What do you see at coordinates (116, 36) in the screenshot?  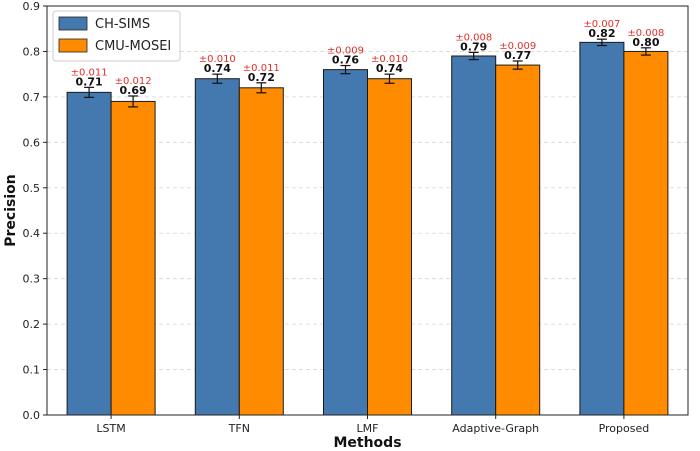 I see `legend: CH-SIMS CMU-MOSEI` at bounding box center [116, 36].